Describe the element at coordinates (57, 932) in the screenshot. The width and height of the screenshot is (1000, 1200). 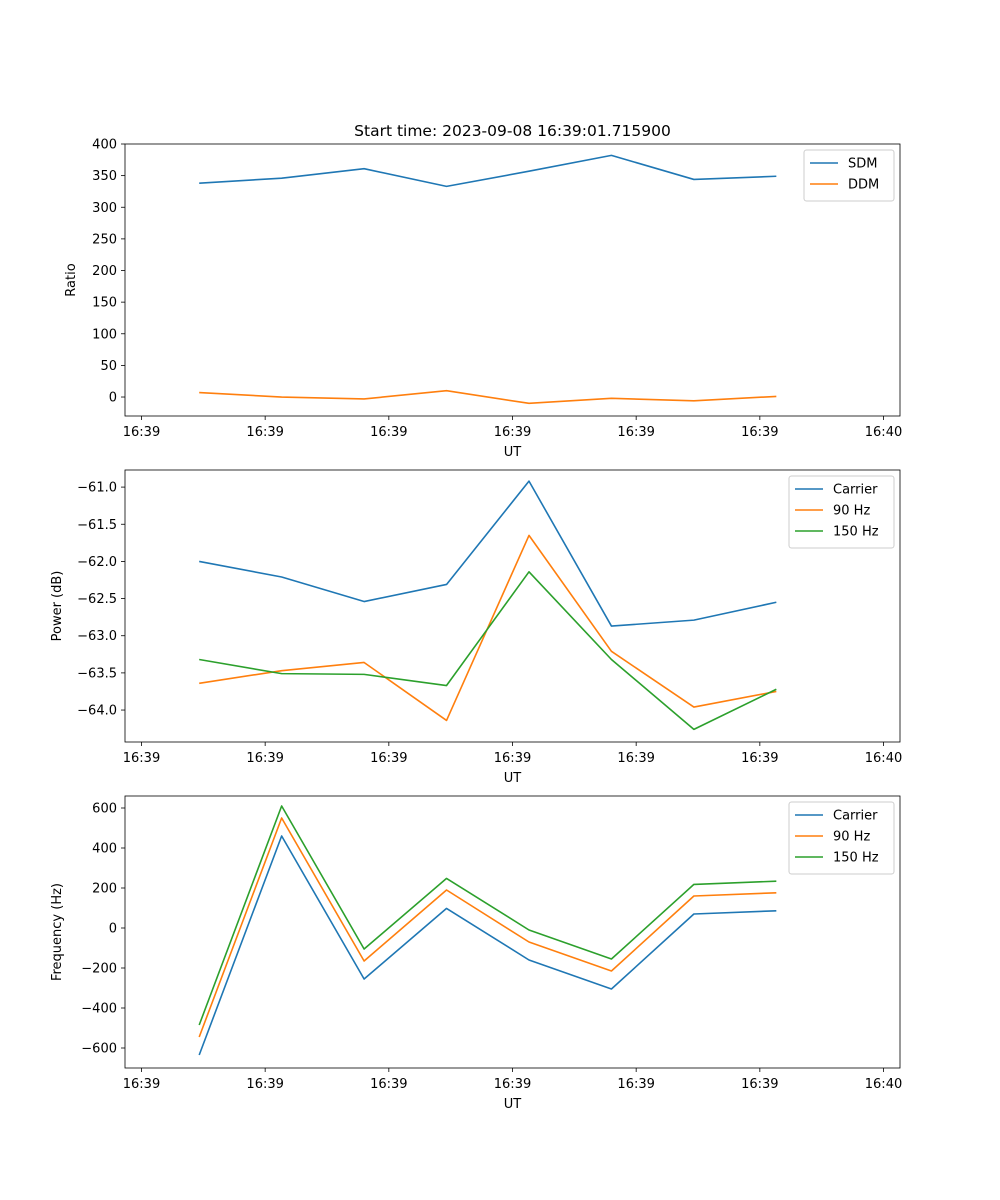
I see `y-axis-label: Frequency (Hz)` at that location.